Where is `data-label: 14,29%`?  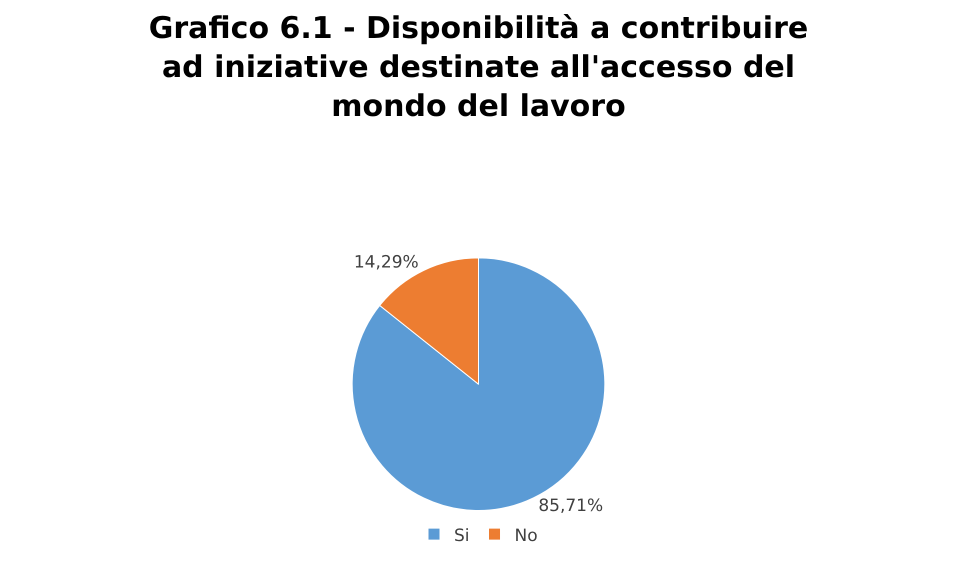 data-label: 14,29% is located at coordinates (386, 262).